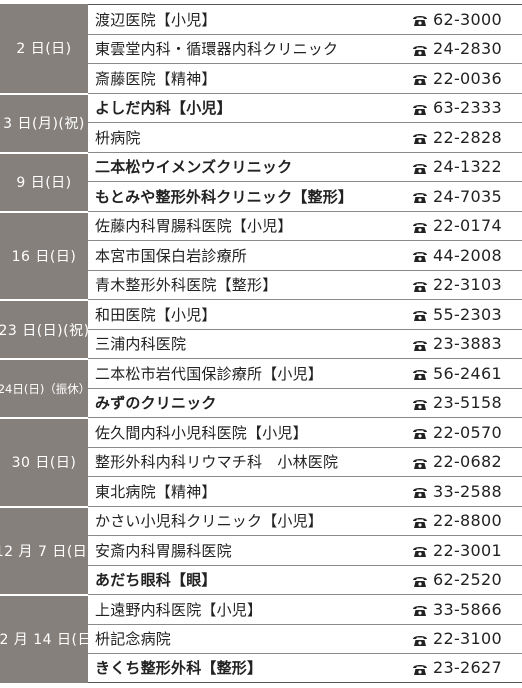 This screenshot has width=522, height=688. What do you see at coordinates (201, 432) in the screenshot?
I see `clinic-name: 佐久間内科小児科医院【小児】` at bounding box center [201, 432].